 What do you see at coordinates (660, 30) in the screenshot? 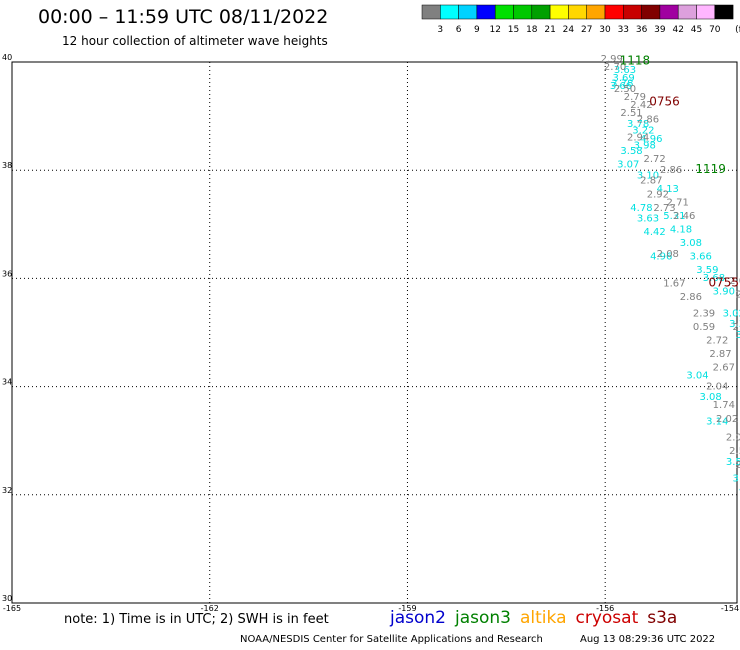
I see `colorbar-label: 39` at bounding box center [660, 30].